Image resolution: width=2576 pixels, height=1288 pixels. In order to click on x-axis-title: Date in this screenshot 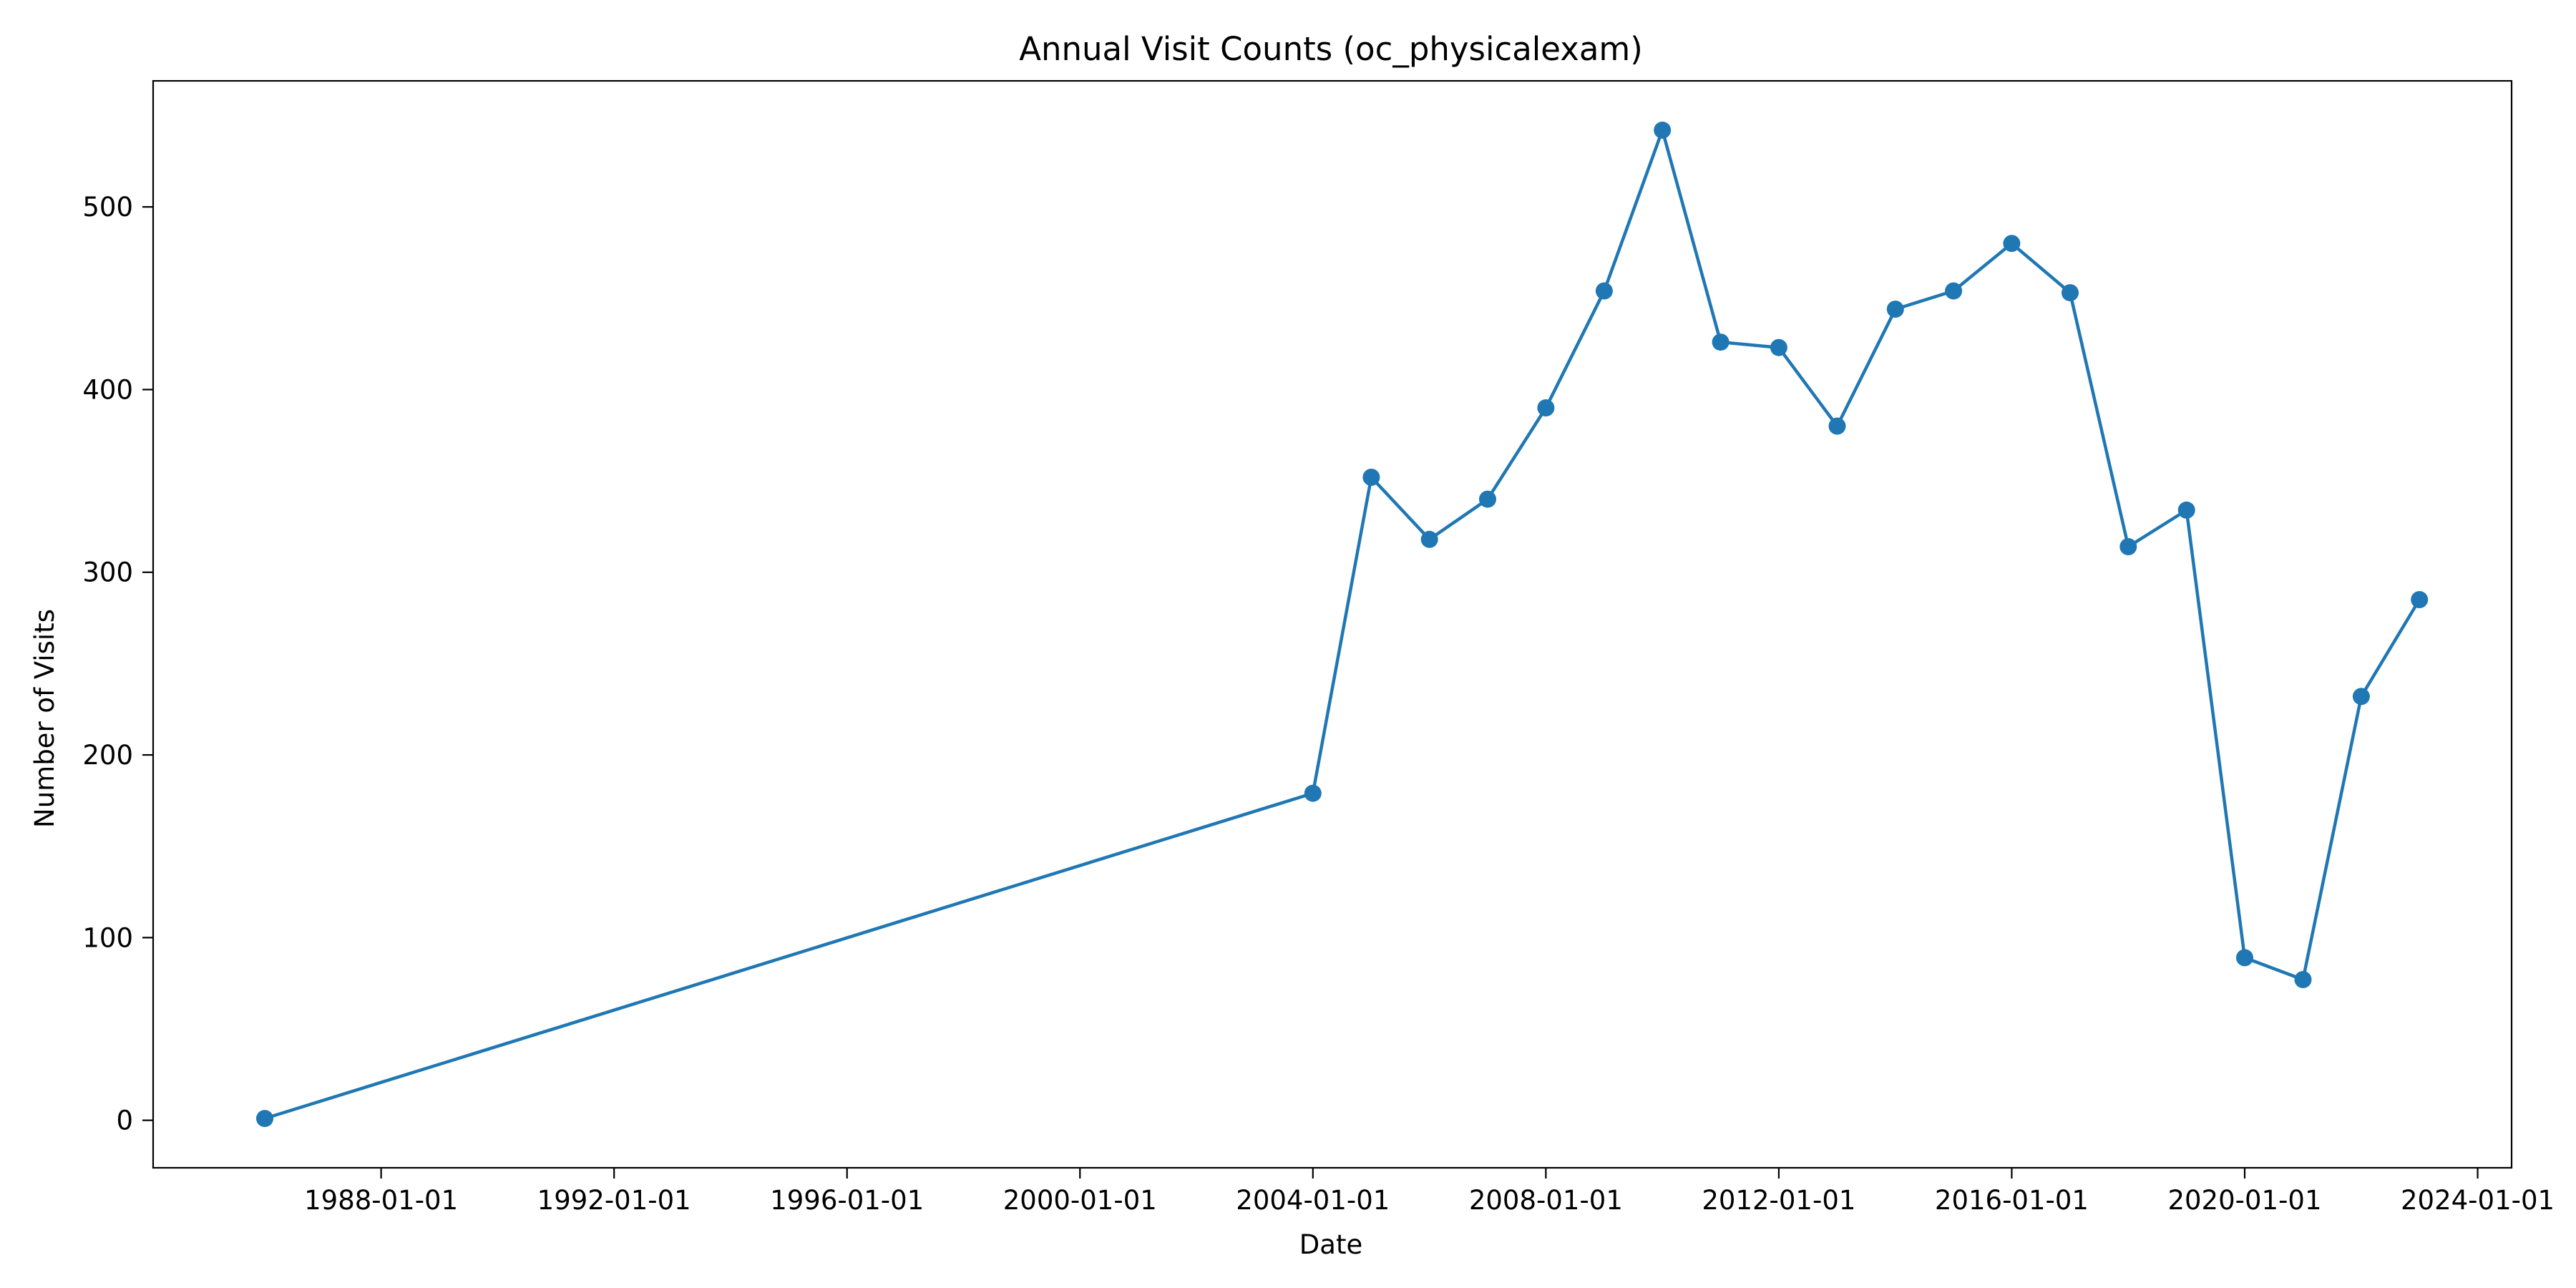, I will do `click(1330, 1244)`.